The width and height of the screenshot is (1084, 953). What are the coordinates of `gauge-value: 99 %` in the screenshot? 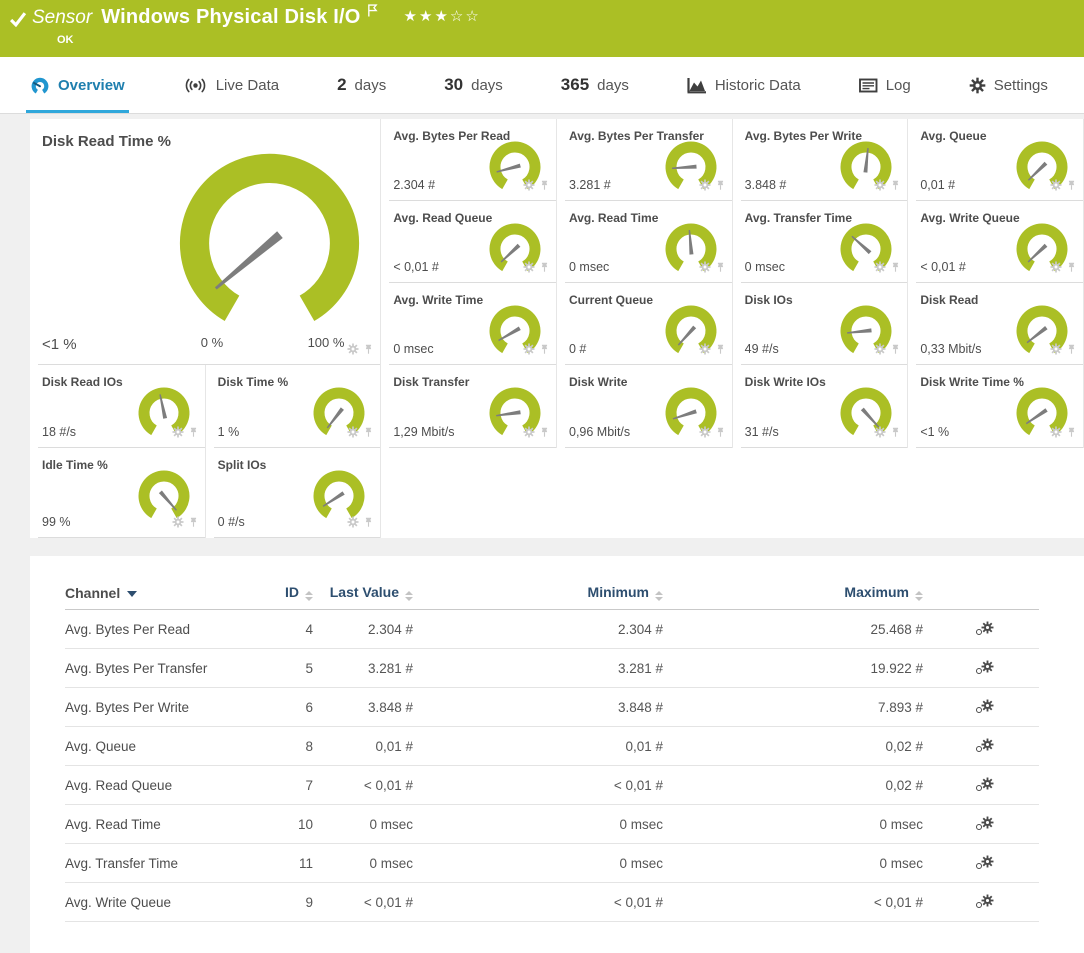 It's located at (56, 522).